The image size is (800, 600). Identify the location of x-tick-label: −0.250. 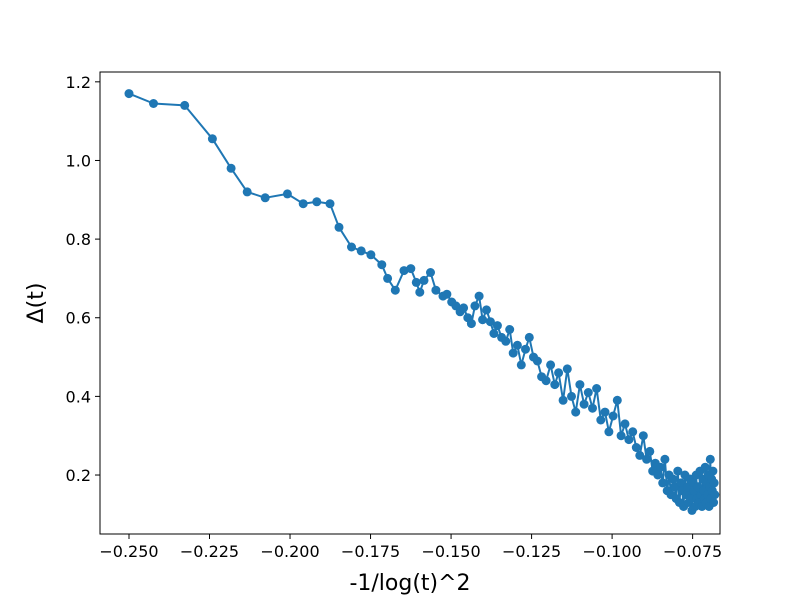
(128, 551).